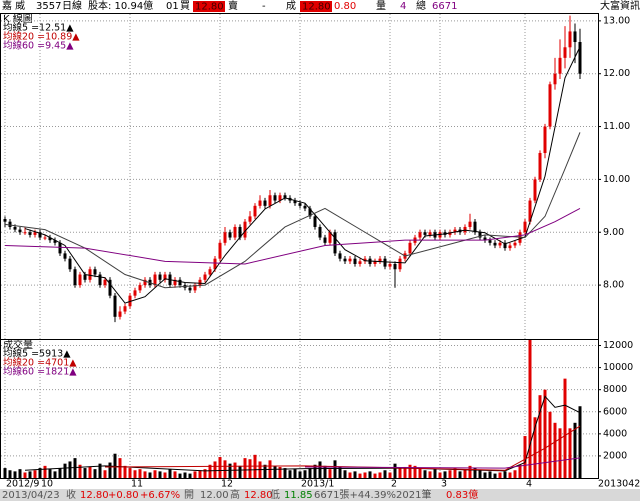  I want to click on y-tick-label: 10000, so click(618, 367).